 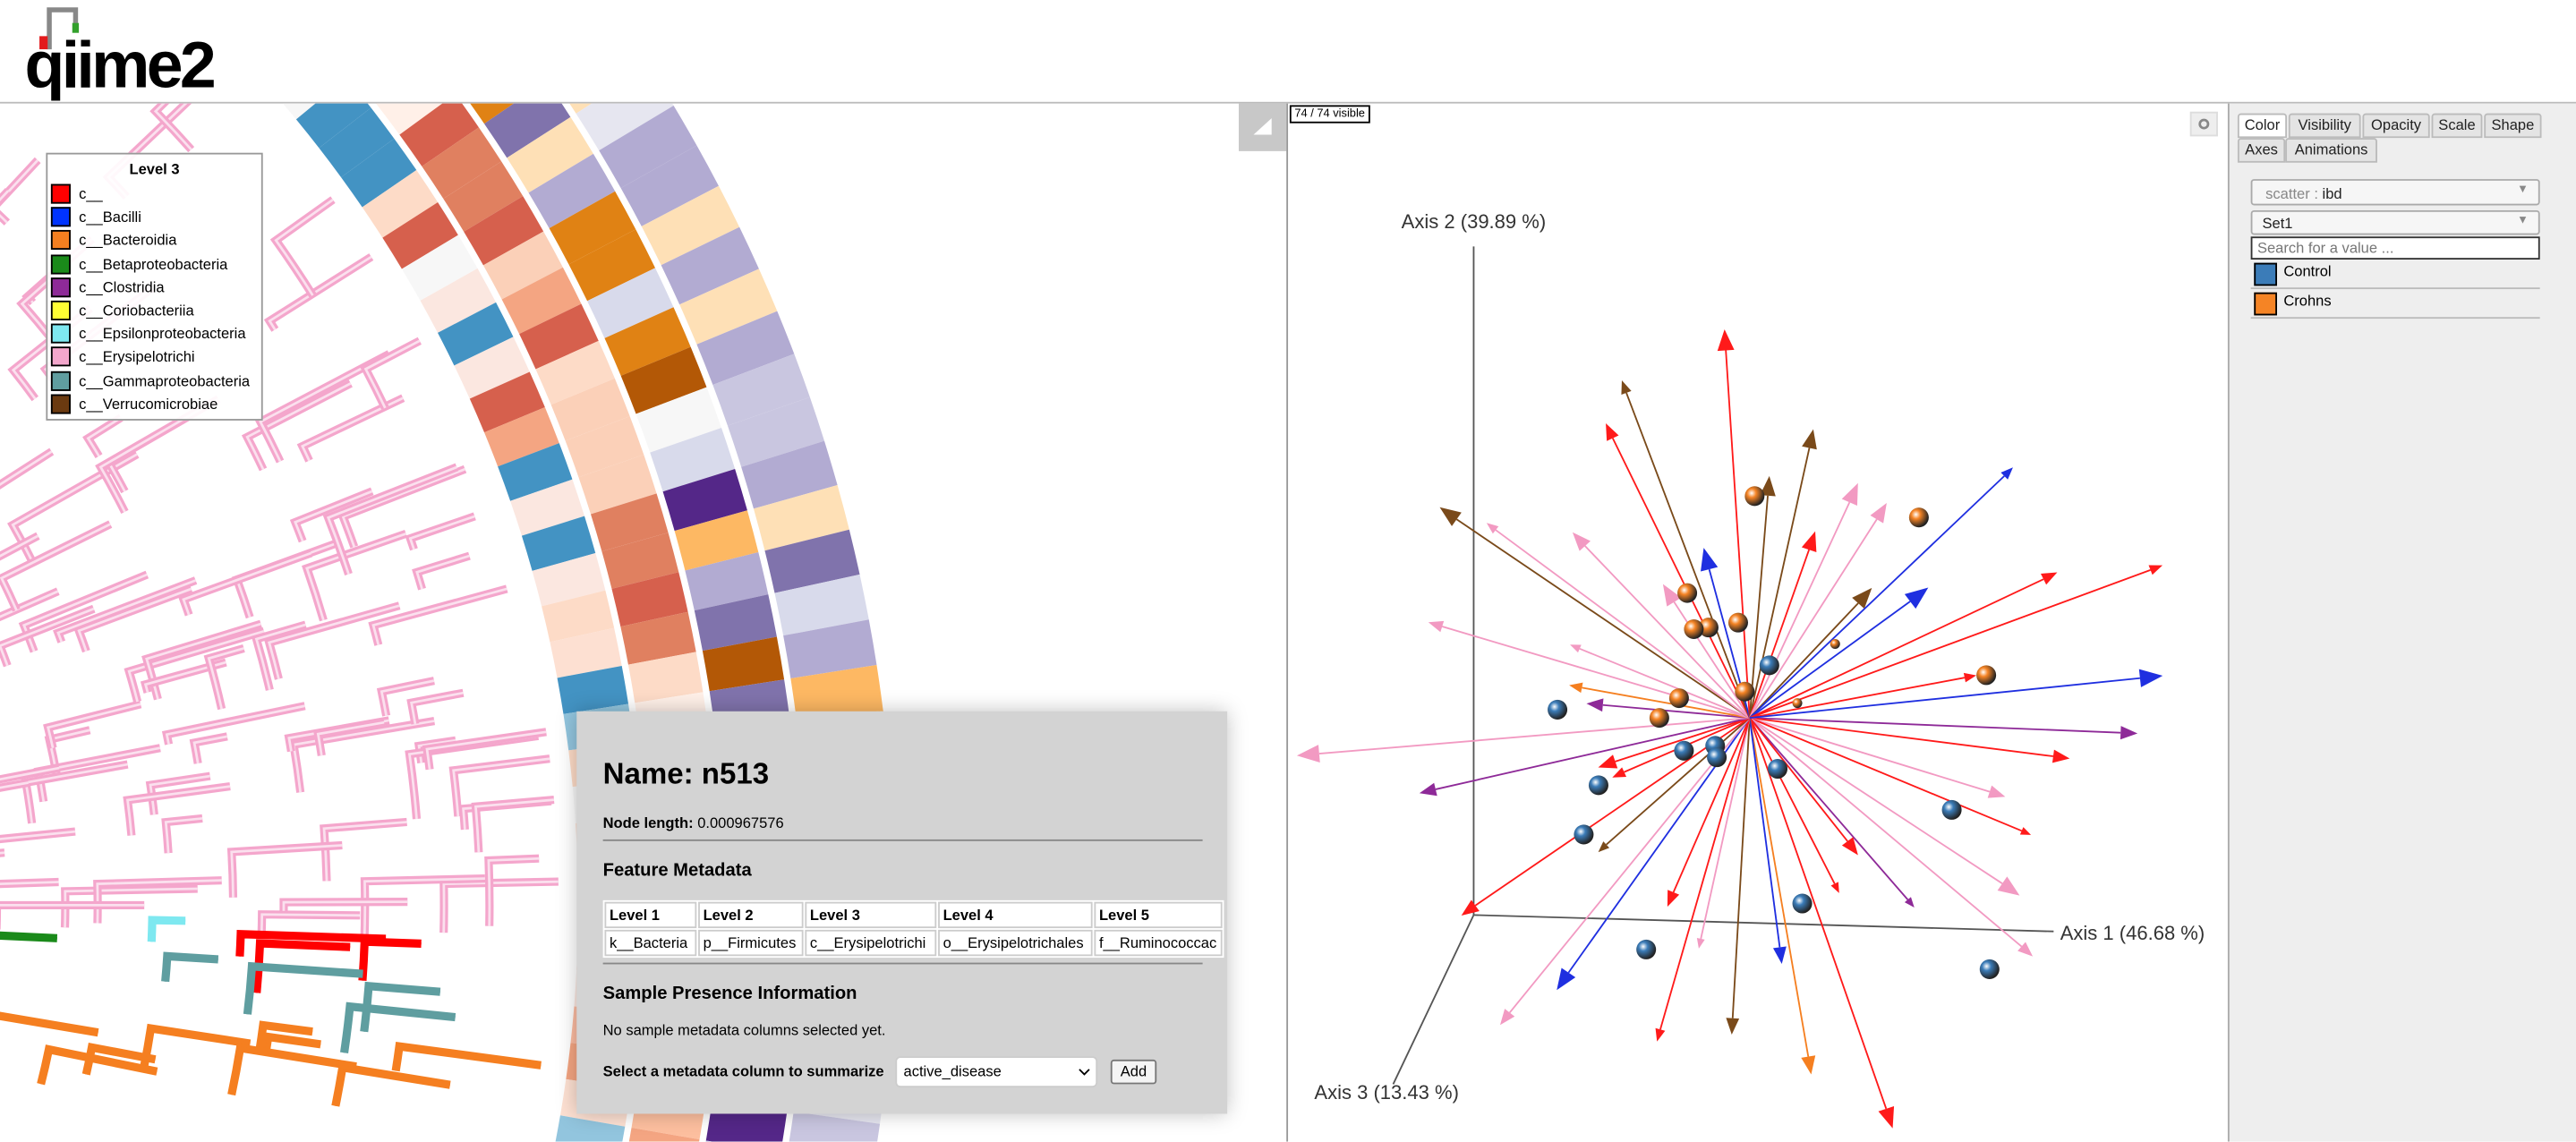 What do you see at coordinates (2395, 304) in the screenshot?
I see `category-row: Crohns` at bounding box center [2395, 304].